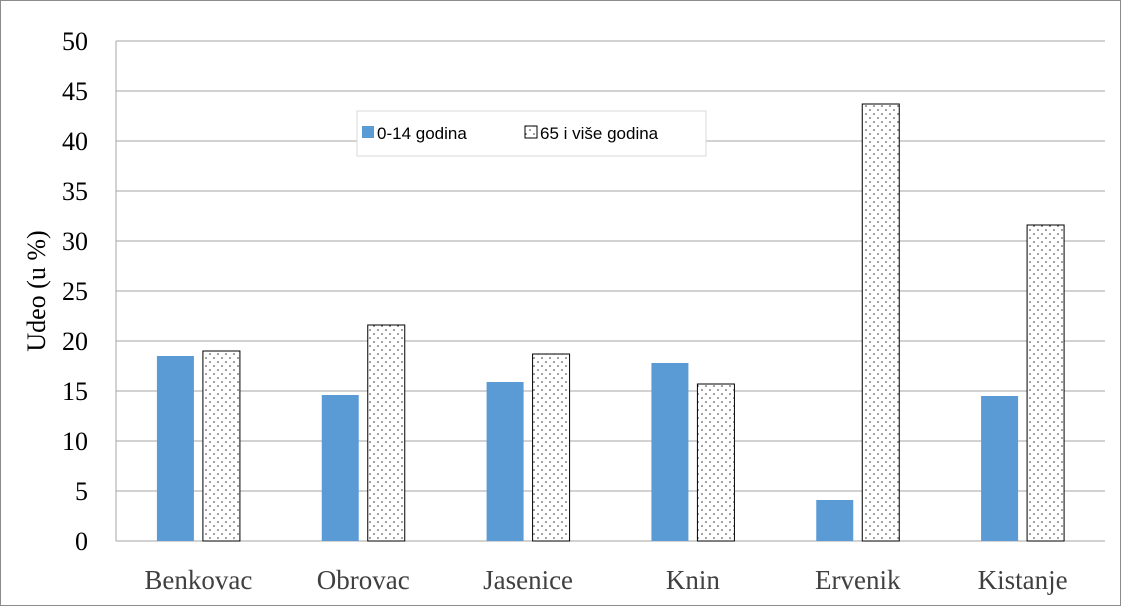 The image size is (1121, 606). Describe the element at coordinates (198, 580) in the screenshot. I see `x-category-label: Benkovac` at that location.